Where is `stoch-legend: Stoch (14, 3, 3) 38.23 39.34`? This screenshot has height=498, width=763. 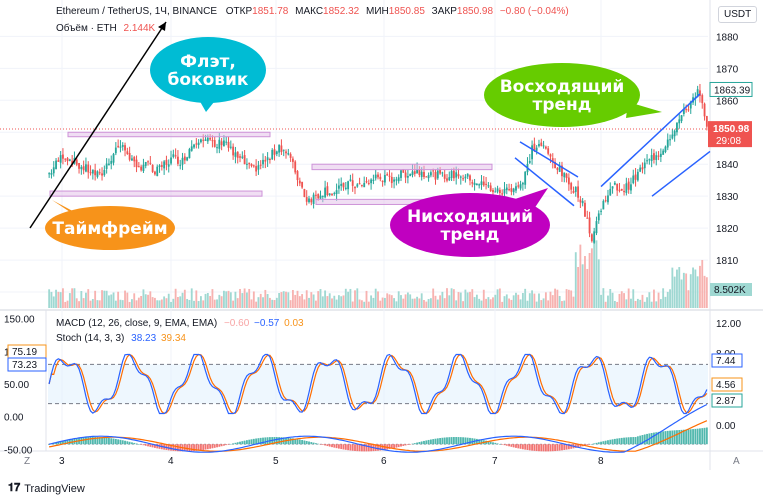
stoch-legend: Stoch (14, 3, 3) 38.23 39.34 is located at coordinates (121, 338).